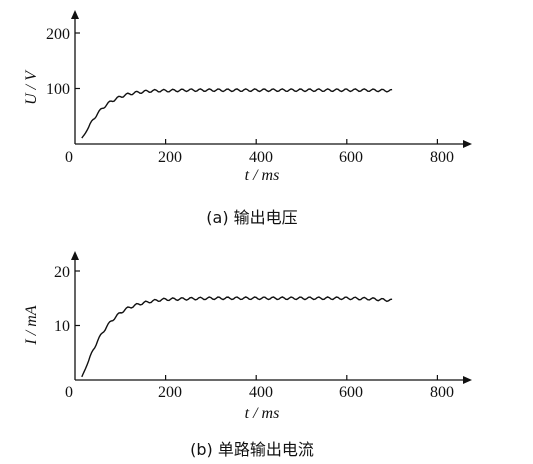  I want to click on chart-b-y-tick-0: 10, so click(62, 326).